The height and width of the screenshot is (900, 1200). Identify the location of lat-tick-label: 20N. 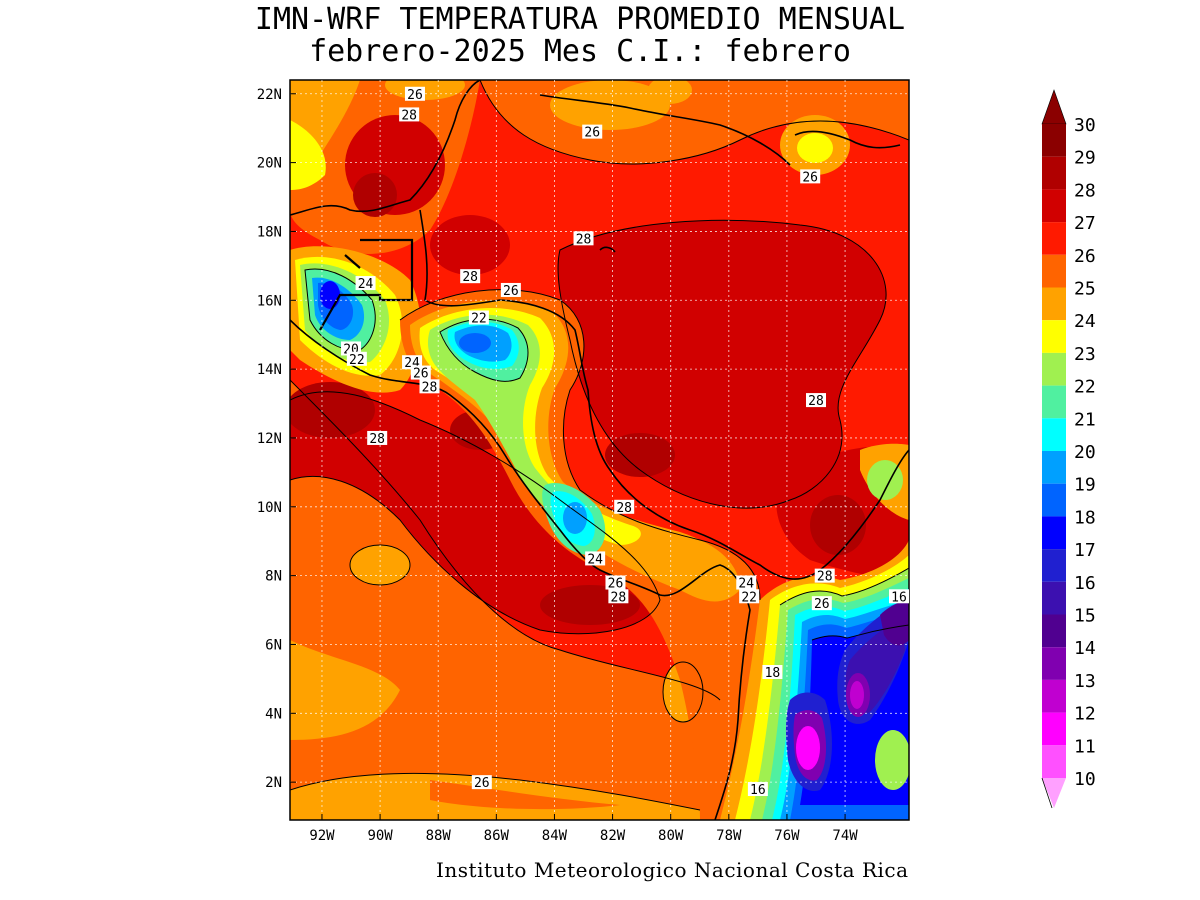
(269, 164).